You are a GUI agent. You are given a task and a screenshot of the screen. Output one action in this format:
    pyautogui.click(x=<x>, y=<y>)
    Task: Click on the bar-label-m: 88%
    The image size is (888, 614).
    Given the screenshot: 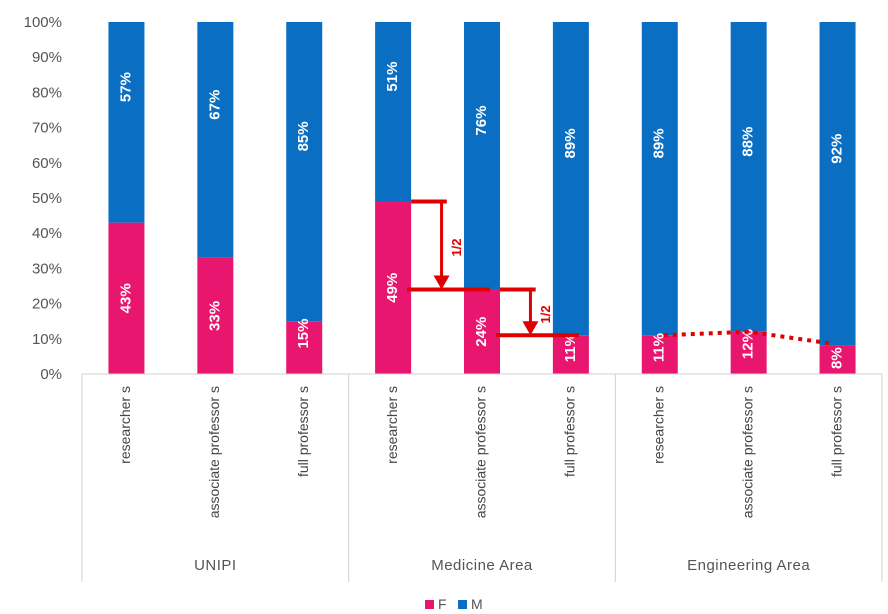 What is the action you would take?
    pyautogui.click(x=748, y=142)
    